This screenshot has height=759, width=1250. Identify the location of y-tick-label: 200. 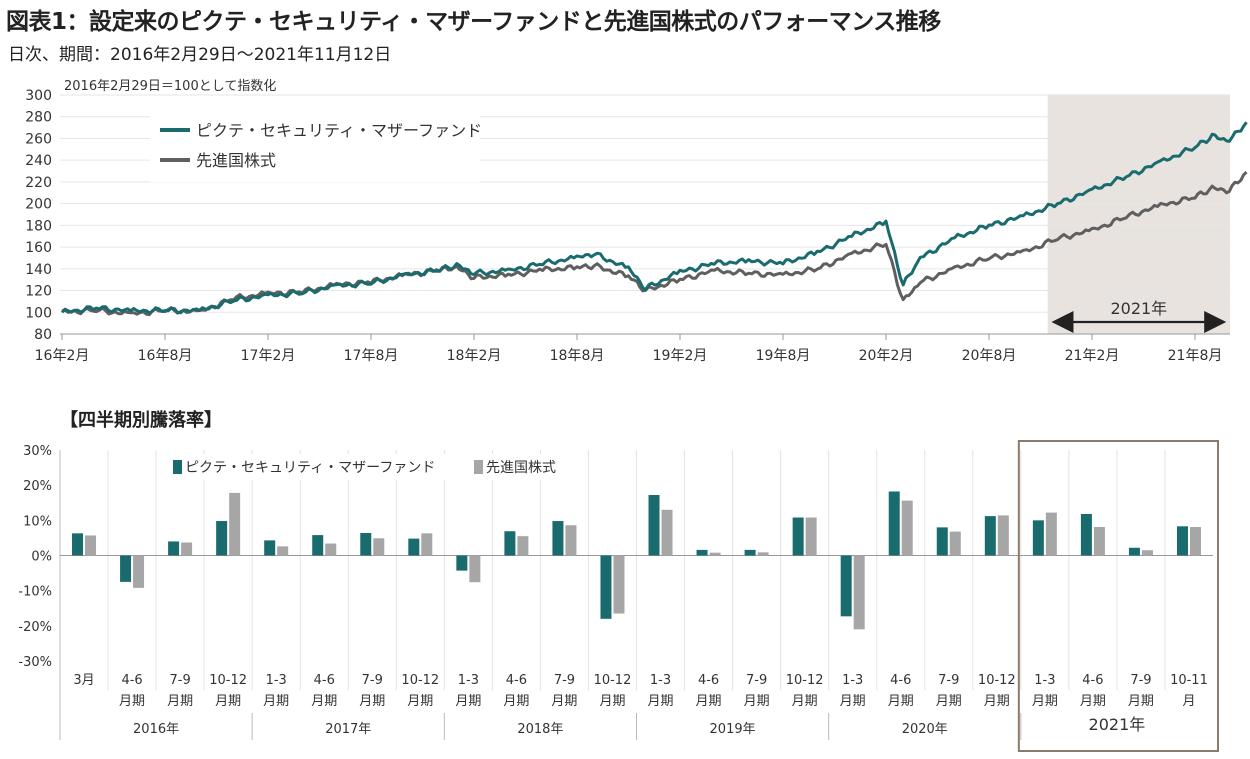
(38, 205).